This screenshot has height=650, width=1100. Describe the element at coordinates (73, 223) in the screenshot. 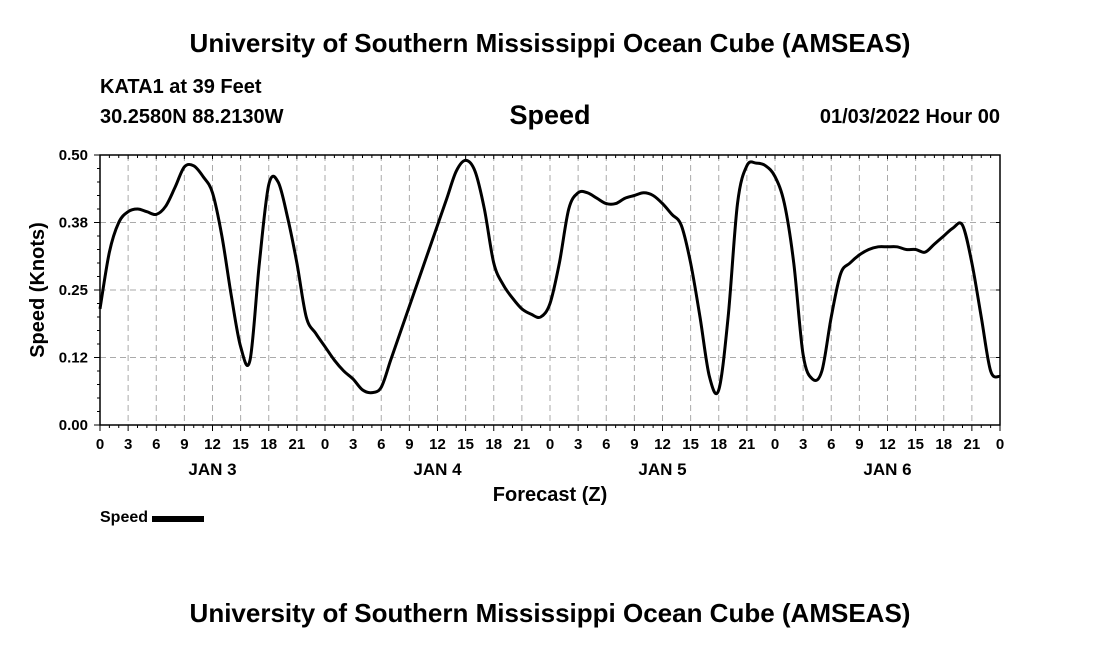

I see `y-tick-label: 0.38` at that location.